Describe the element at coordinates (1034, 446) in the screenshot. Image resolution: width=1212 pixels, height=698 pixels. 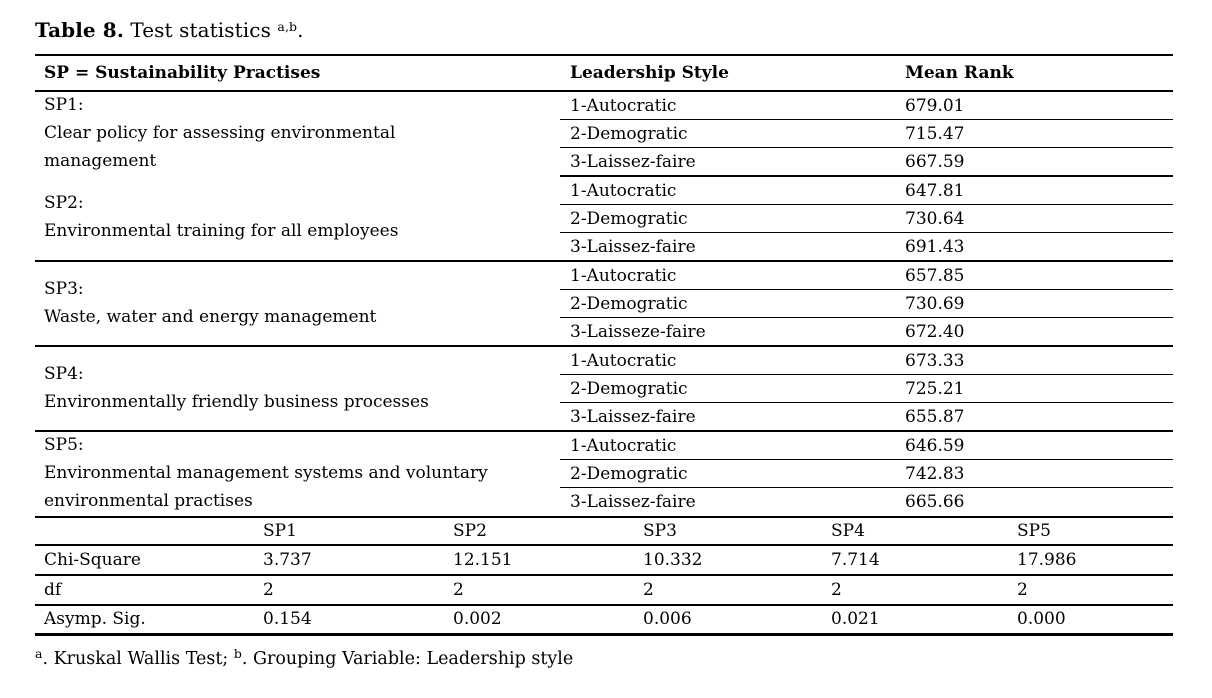
I see `mean-rank-cell: 646.59` at that location.